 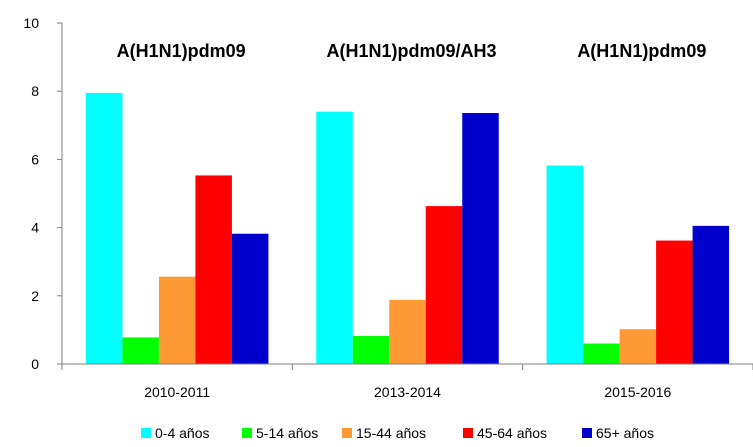 What do you see at coordinates (213, 269) in the screenshot?
I see `bar-45-64-a-os-2010-2011` at bounding box center [213, 269].